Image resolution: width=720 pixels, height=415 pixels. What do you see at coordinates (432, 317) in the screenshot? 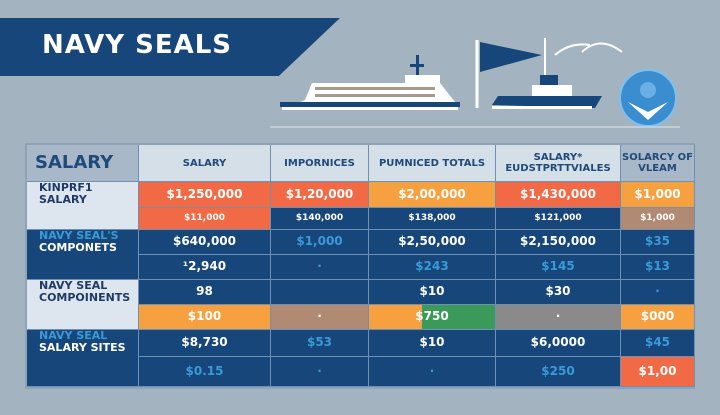
I see `table-cell: $750` at bounding box center [432, 317].